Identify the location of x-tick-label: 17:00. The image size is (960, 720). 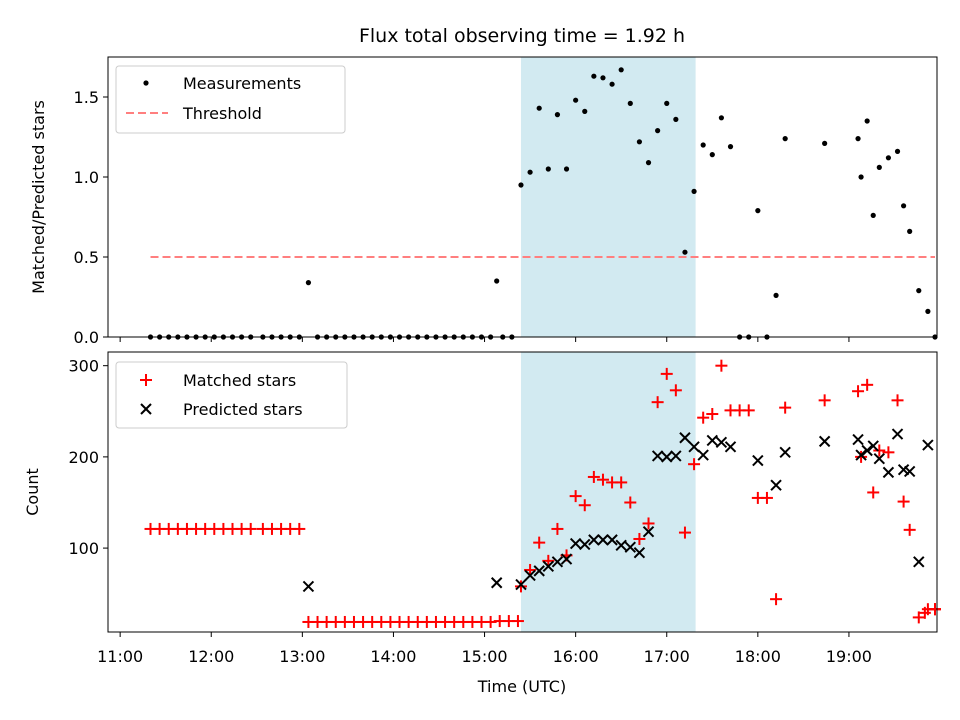
(667, 656).